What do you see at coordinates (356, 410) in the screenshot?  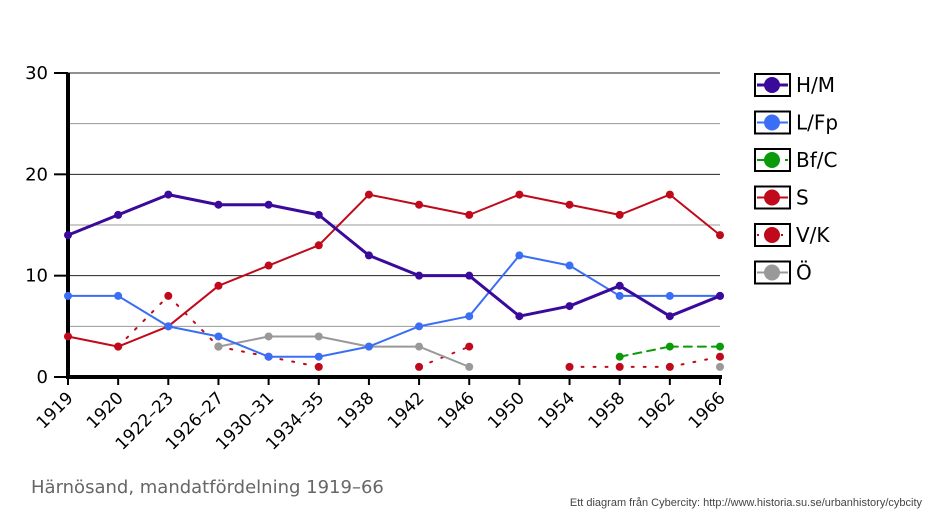 I see `x-tick-label: 1938` at bounding box center [356, 410].